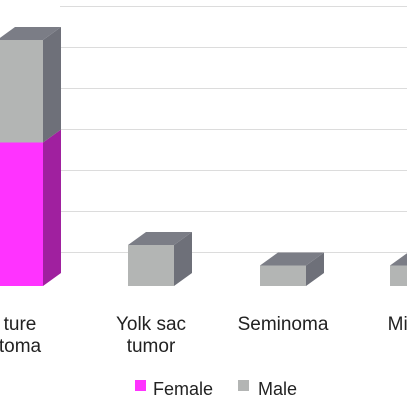  What do you see at coordinates (243, 385) in the screenshot?
I see `legend-swatch-male` at bounding box center [243, 385].